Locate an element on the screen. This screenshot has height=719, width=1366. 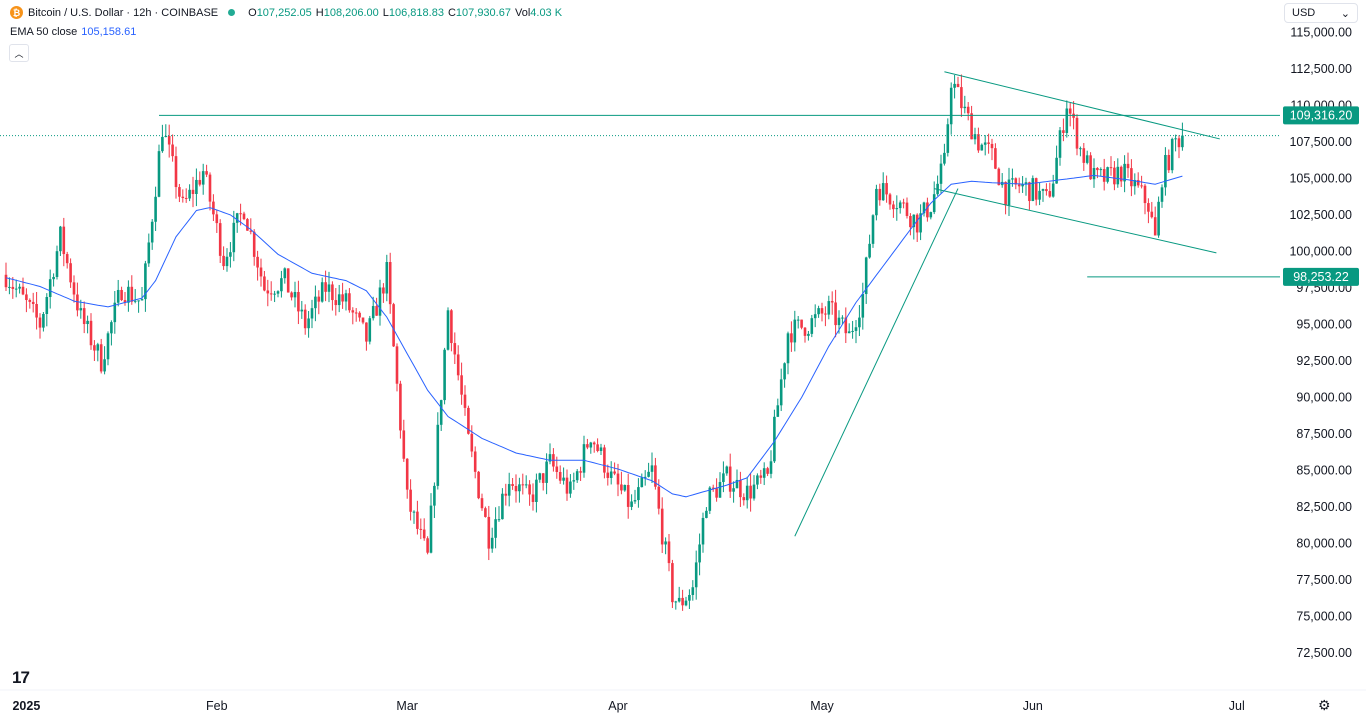
currency-select: USD ⌄ is located at coordinates (1321, 13).